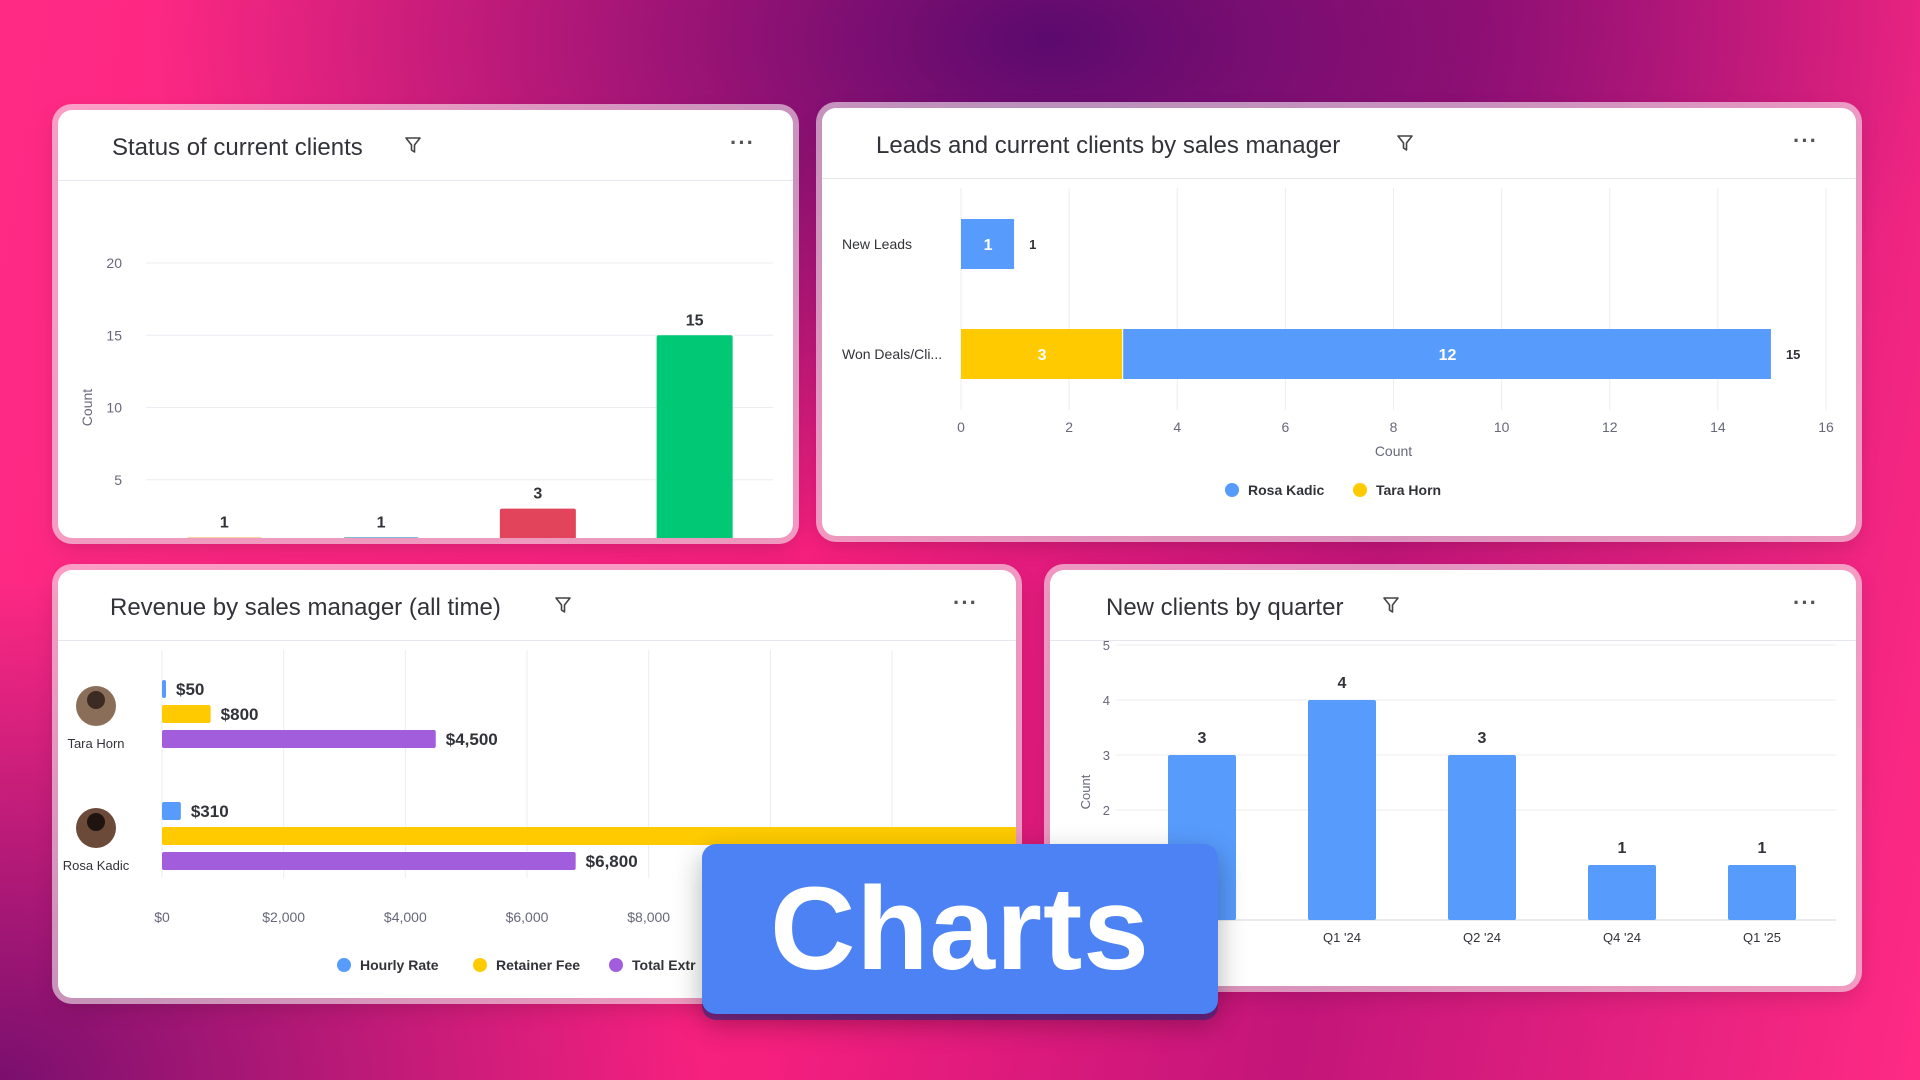 The width and height of the screenshot is (1920, 1080). Describe the element at coordinates (1394, 427) in the screenshot. I see `x-tick-label: 8` at that location.